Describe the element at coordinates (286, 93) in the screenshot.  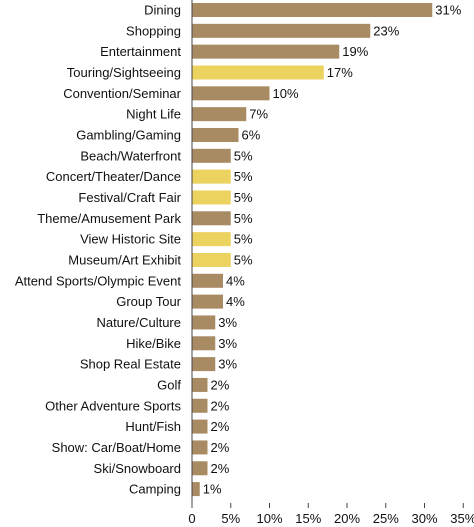
I see `value-label-4: 10%` at that location.